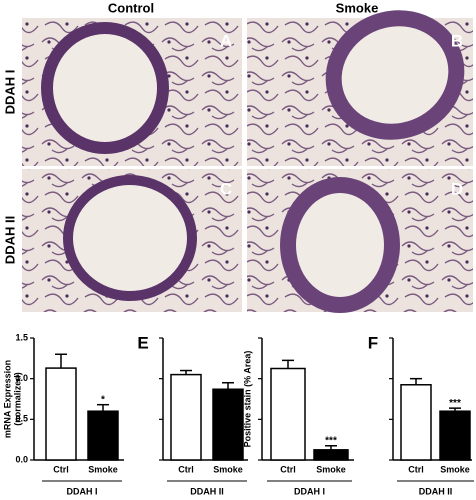  I want to click on significance: *, so click(103, 399).